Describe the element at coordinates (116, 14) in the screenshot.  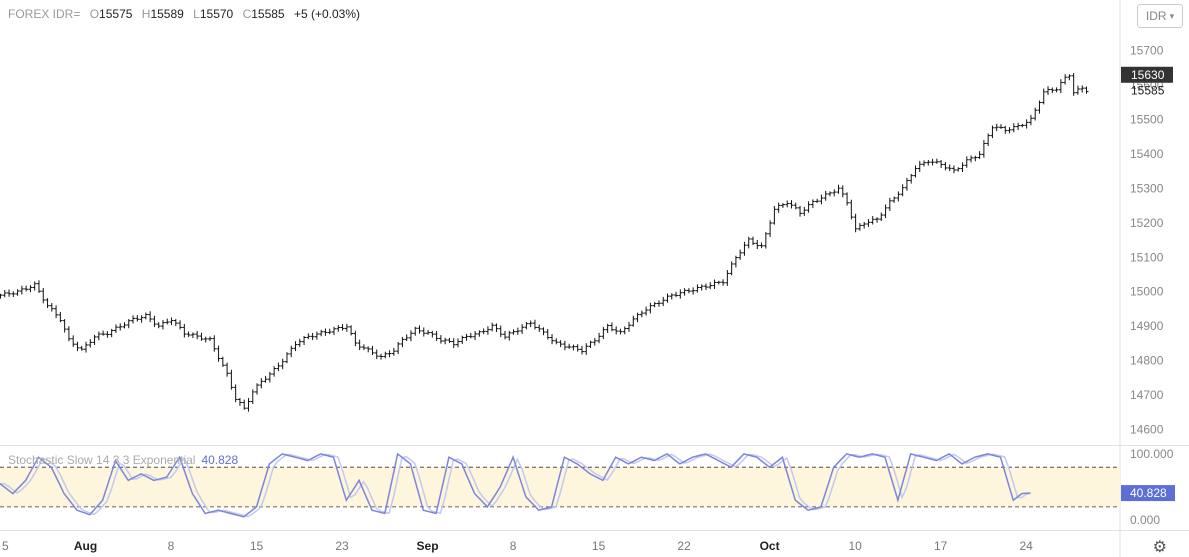
I see `open-value: 15575` at that location.